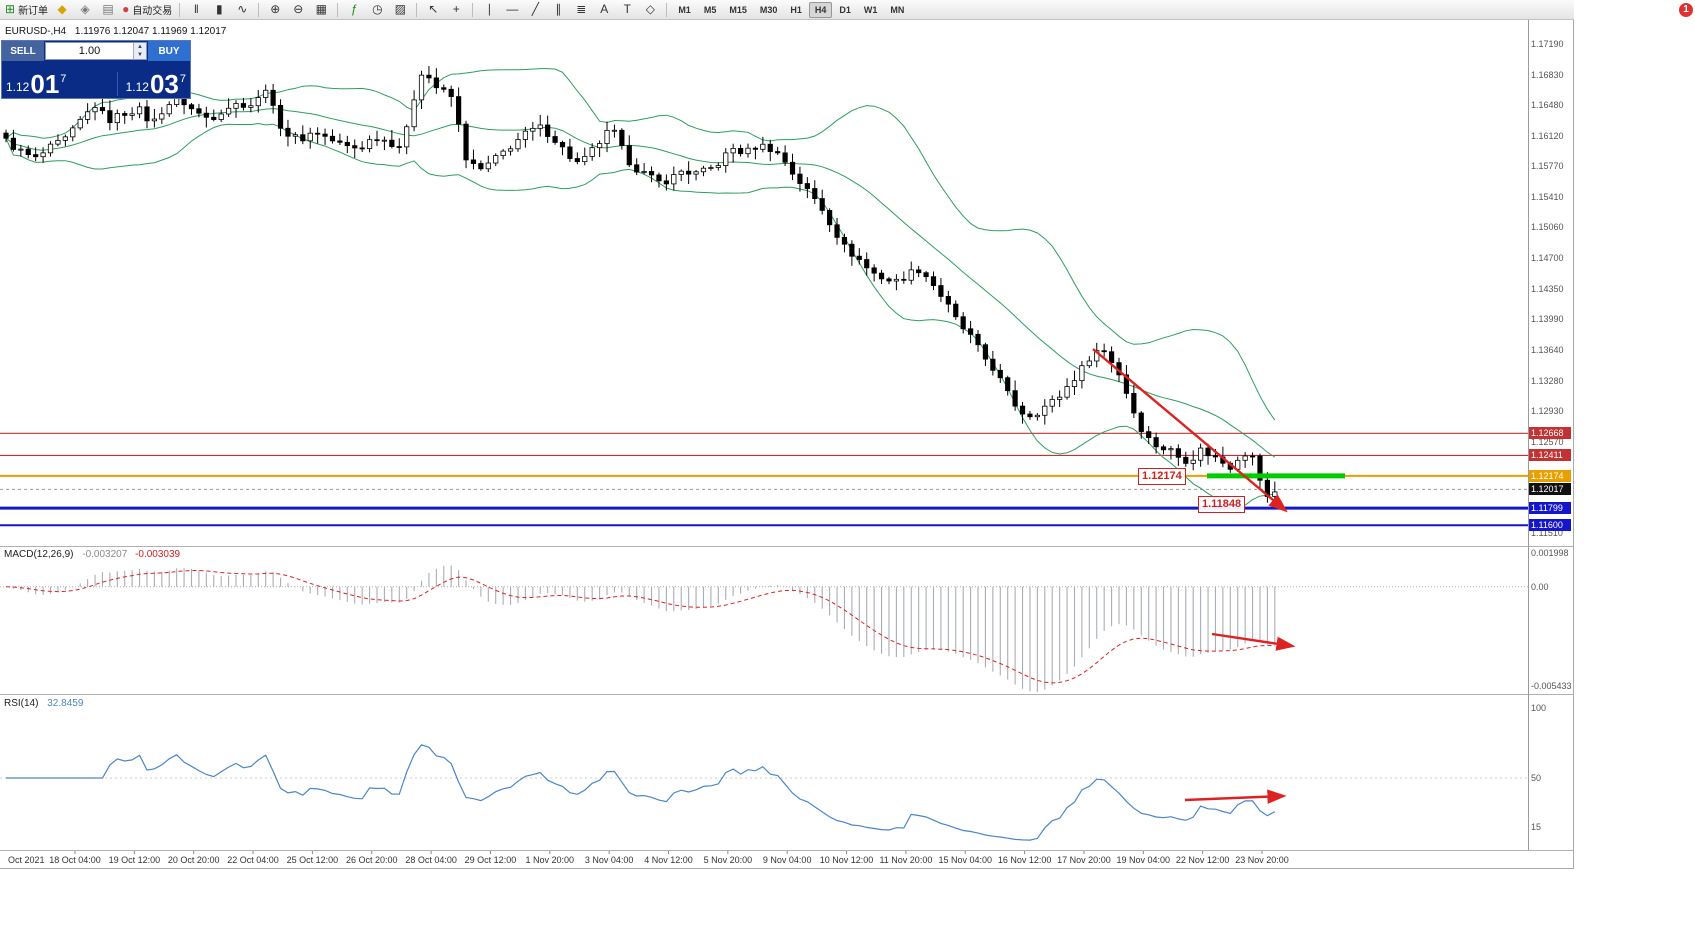 The height and width of the screenshot is (937, 1695). What do you see at coordinates (96, 69) in the screenshot?
I see `one-click-trading-panel: SELL 1.00 ▲ ▼ BUY 1.12 01 7 1.12 03 7` at bounding box center [96, 69].